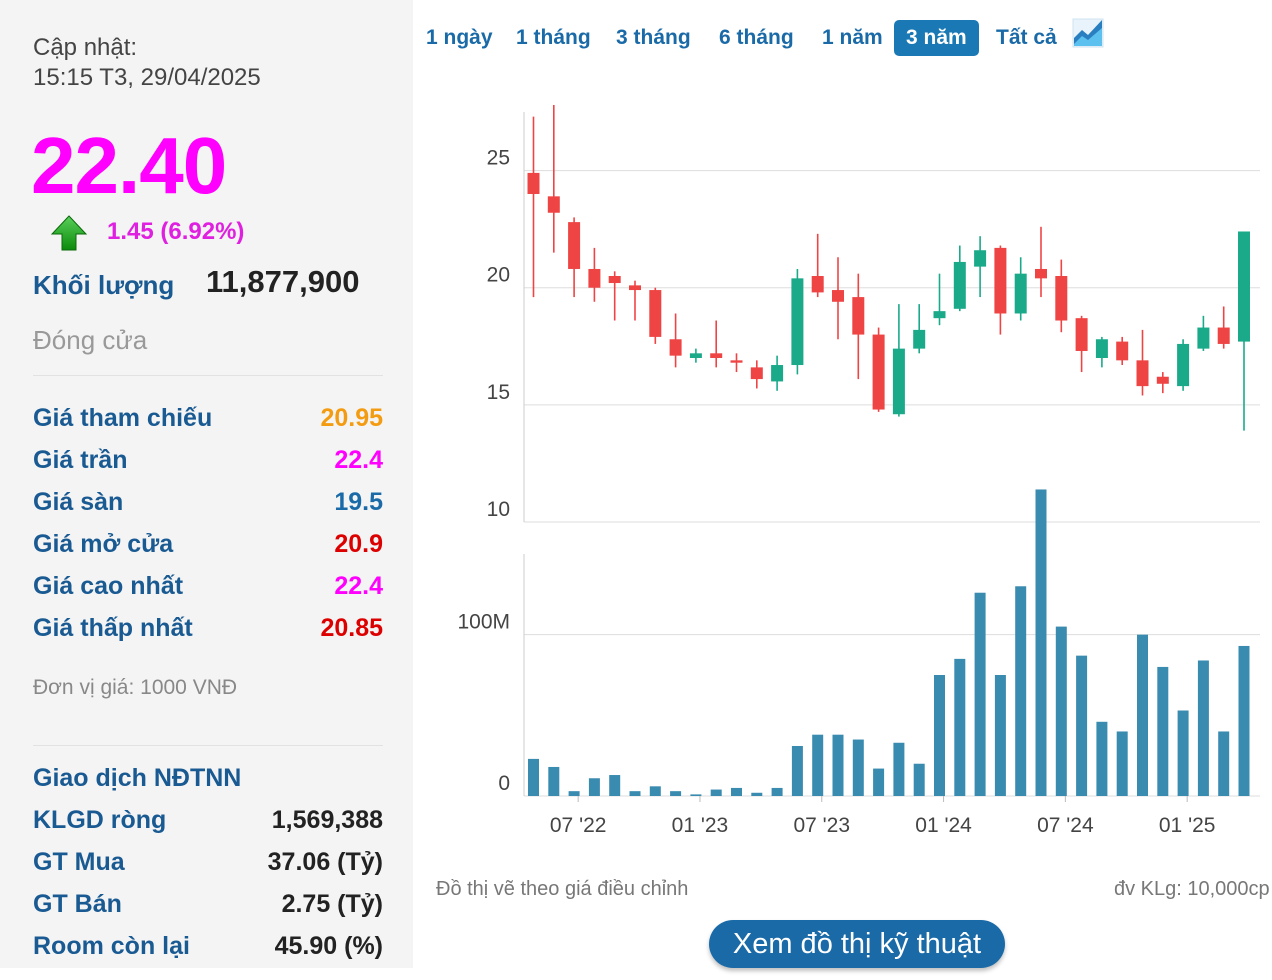 This screenshot has width=1272, height=980. I want to click on foreign-sell-value: GT Bán 2.75 (Tỷ), so click(208, 907).